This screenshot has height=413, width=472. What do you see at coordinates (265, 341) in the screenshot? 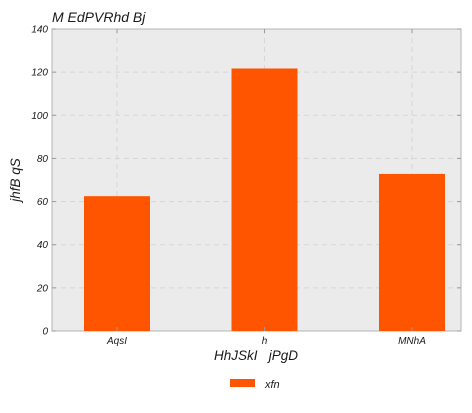
I see `x-tick-label: h` at bounding box center [265, 341].